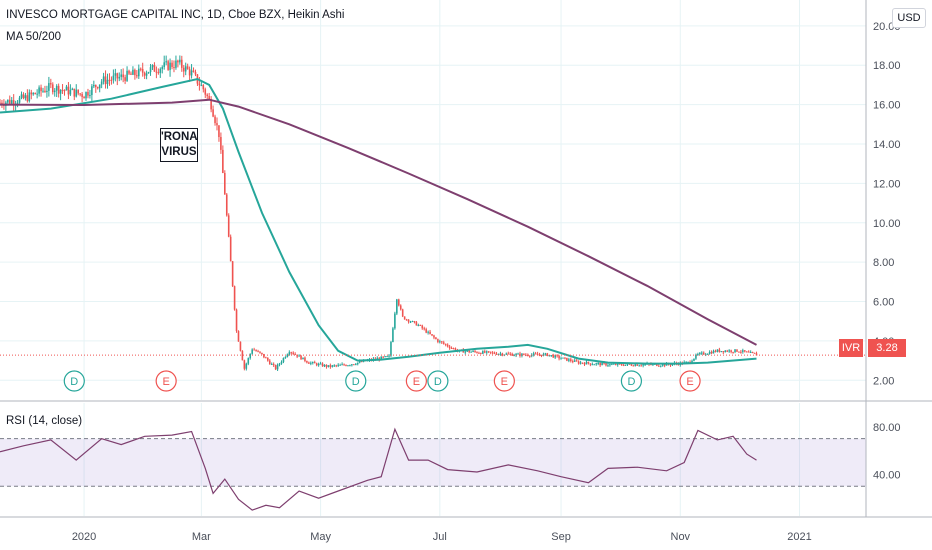 This screenshot has height=550, width=932. Describe the element at coordinates (179, 152) in the screenshot. I see `annotation-line-2: VIRUS` at that location.